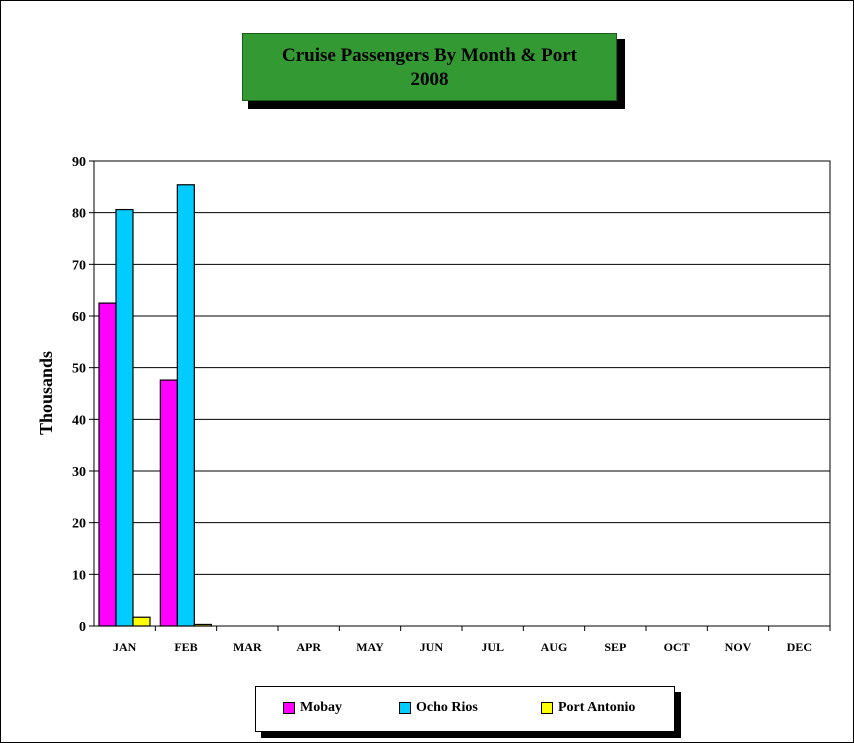 This screenshot has height=743, width=854. I want to click on x-tick-label: MAR, so click(247, 647).